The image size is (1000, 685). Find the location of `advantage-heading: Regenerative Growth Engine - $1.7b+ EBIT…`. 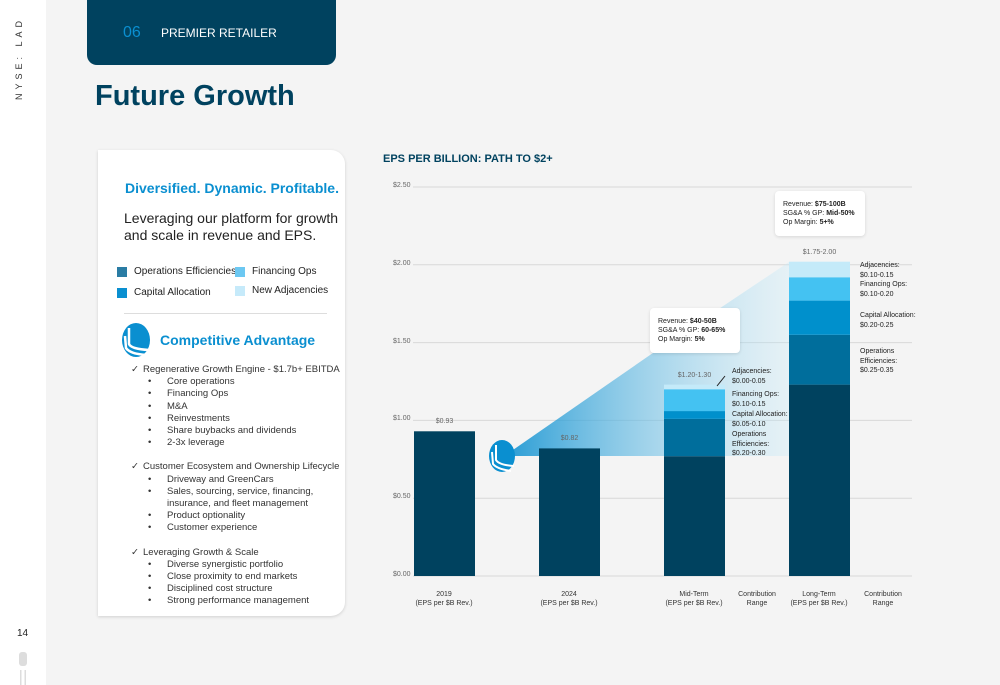

advantage-heading: Regenerative Growth Engine - $1.7b+ EBIT… is located at coordinates (232, 370).